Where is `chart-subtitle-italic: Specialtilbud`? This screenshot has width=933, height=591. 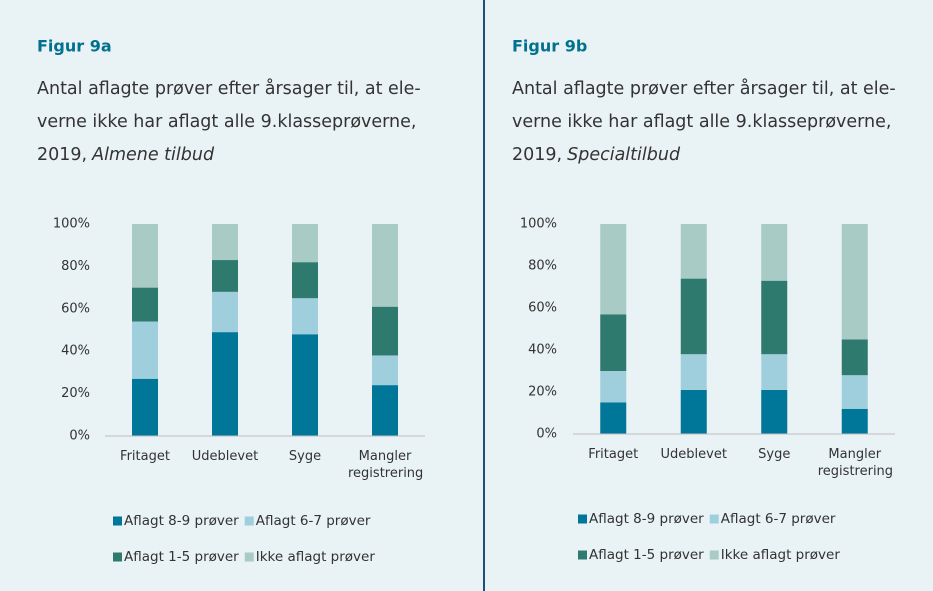
chart-subtitle-italic: Specialtilbud is located at coordinates (624, 155).